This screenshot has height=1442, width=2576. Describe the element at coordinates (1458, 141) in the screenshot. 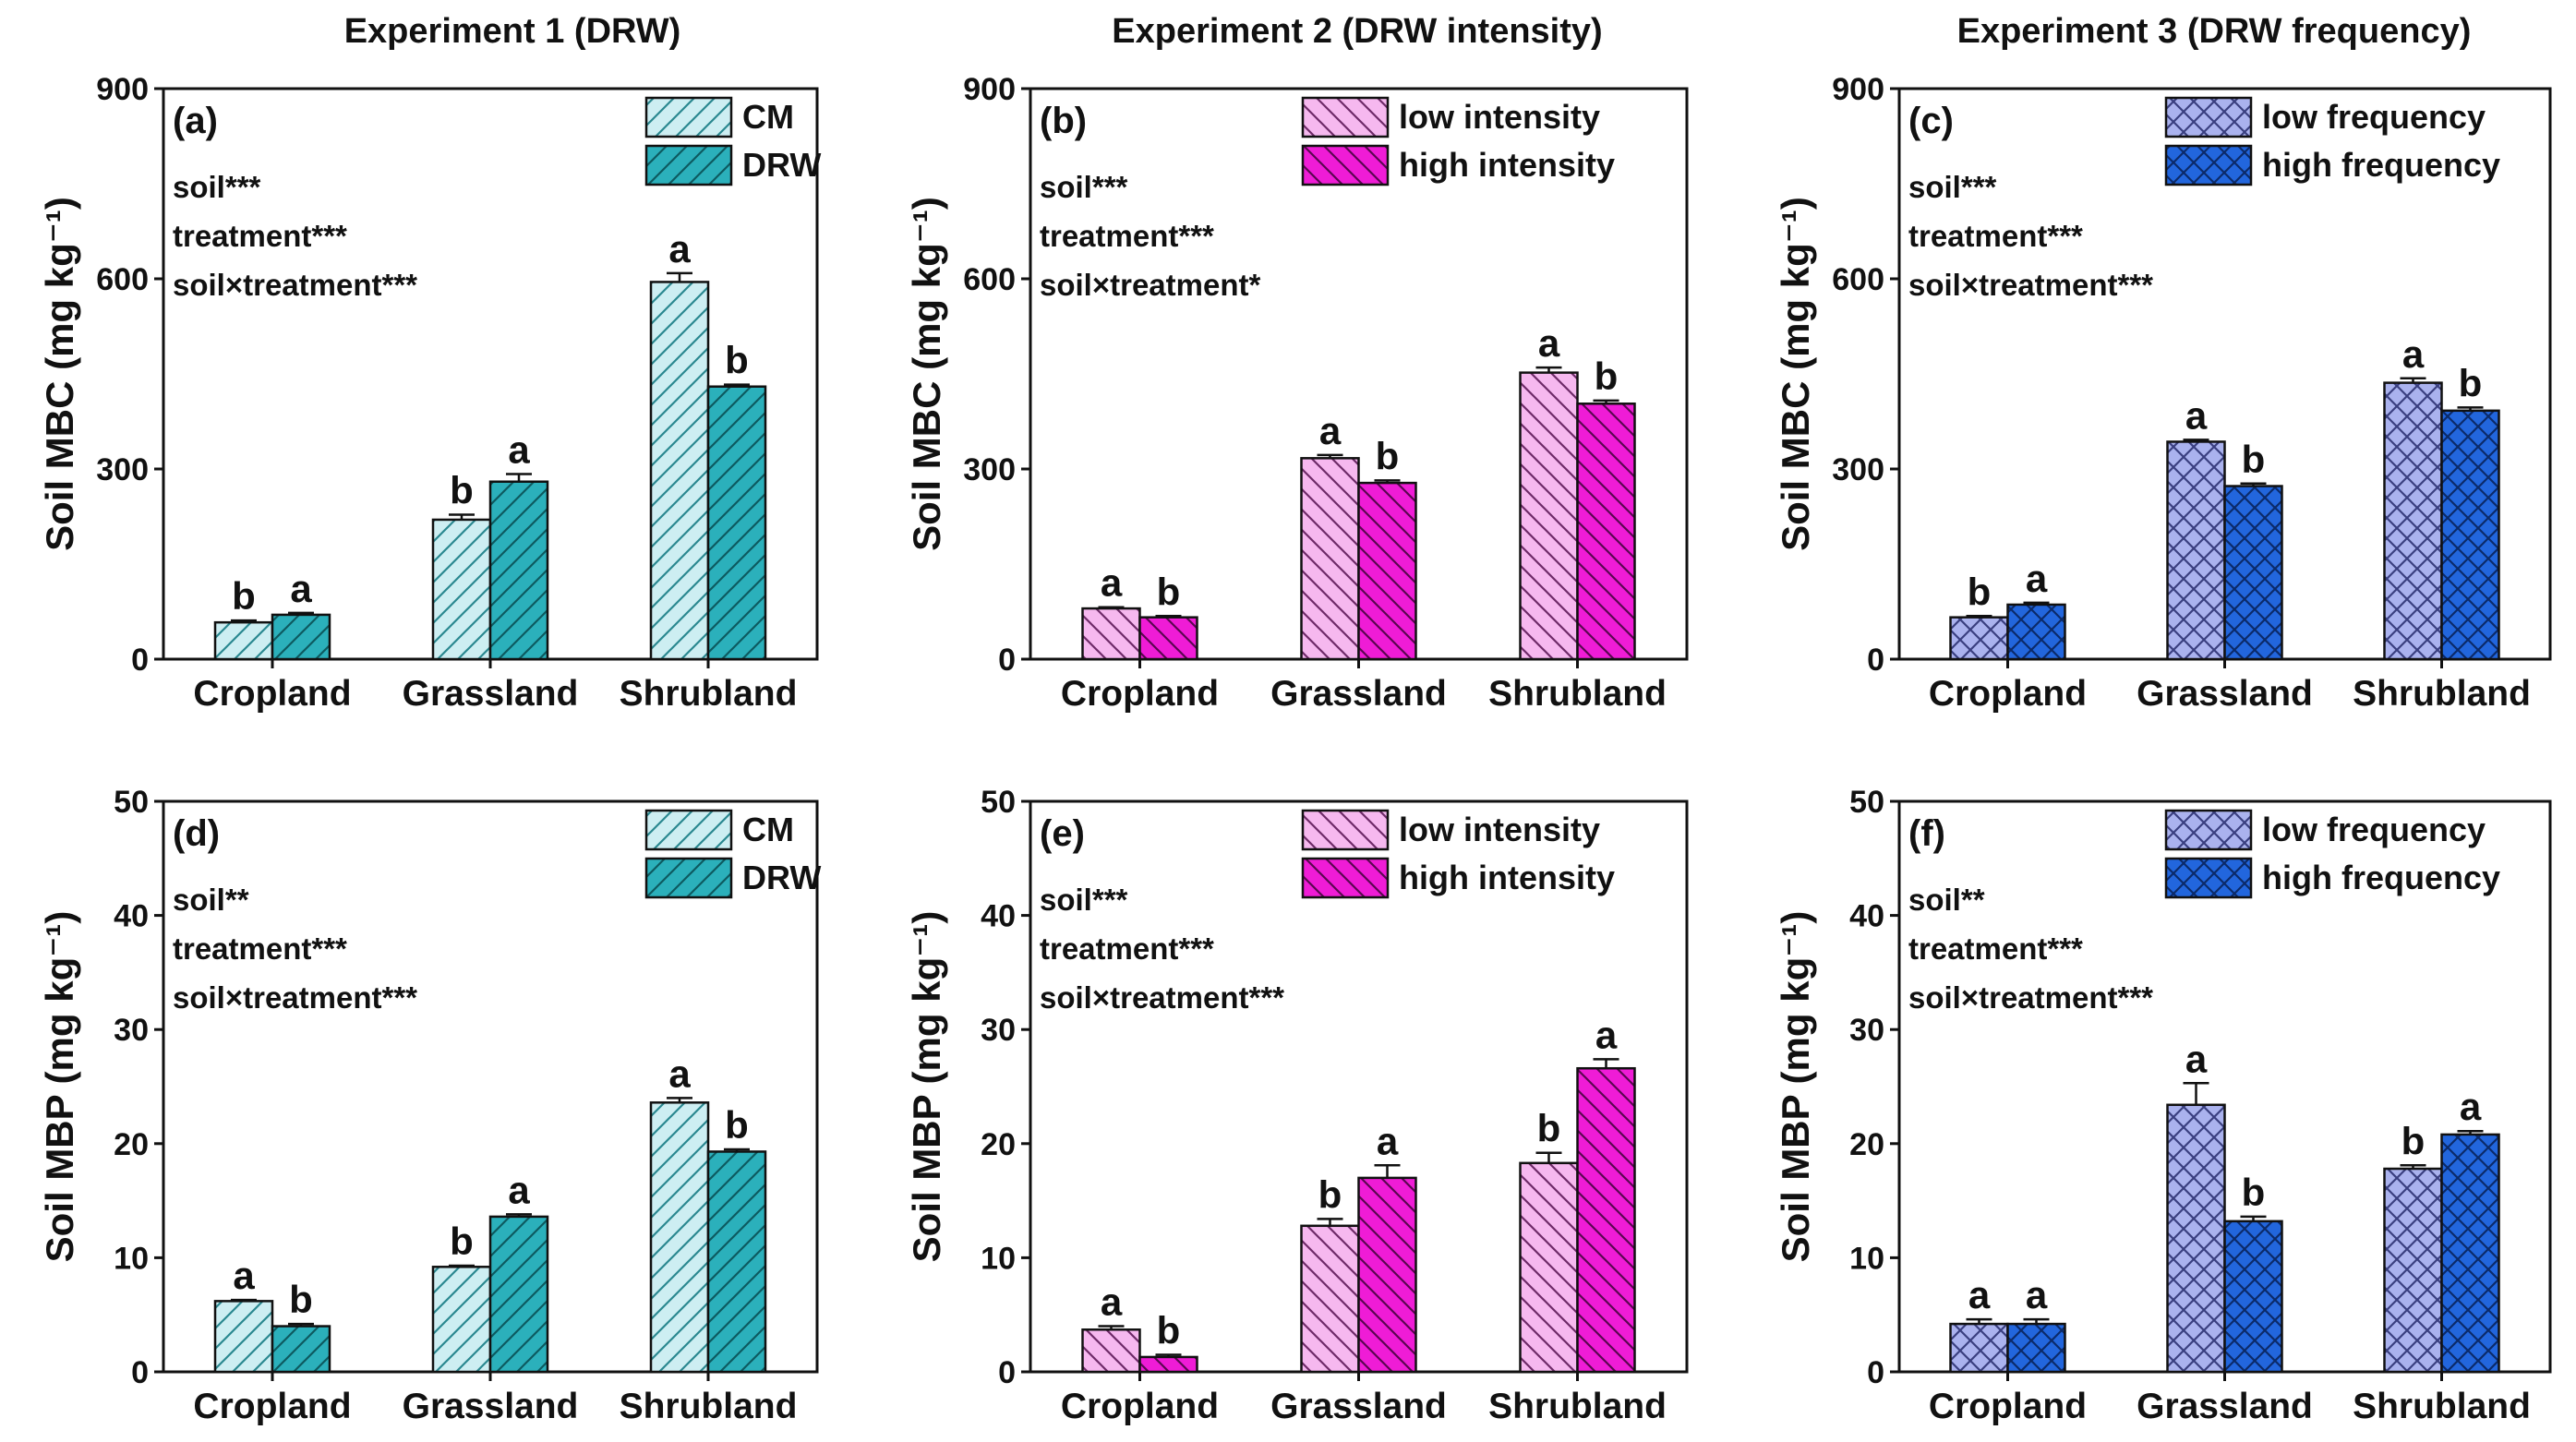

I see `legend: low intensity high intensity` at that location.